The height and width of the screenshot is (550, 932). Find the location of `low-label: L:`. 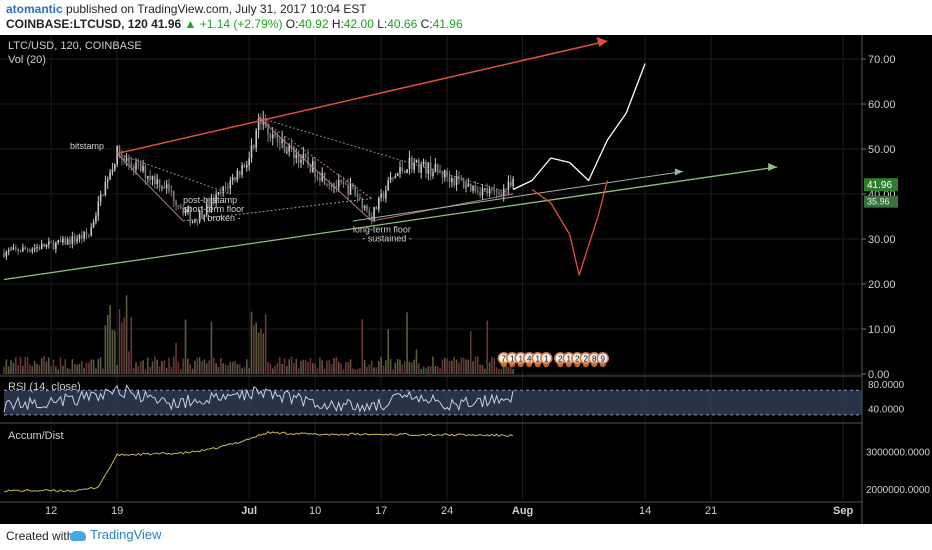

low-label: L: is located at coordinates (382, 24).